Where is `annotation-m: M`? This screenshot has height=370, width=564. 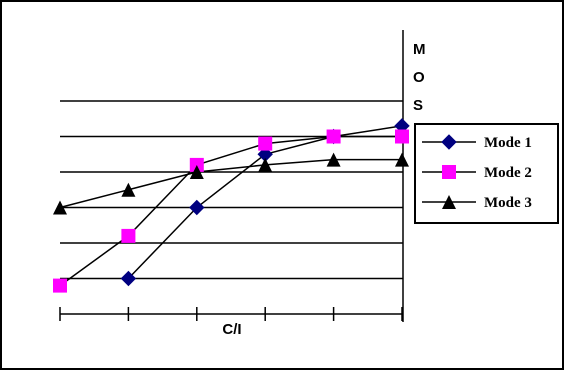 annotation-m: M is located at coordinates (419, 49).